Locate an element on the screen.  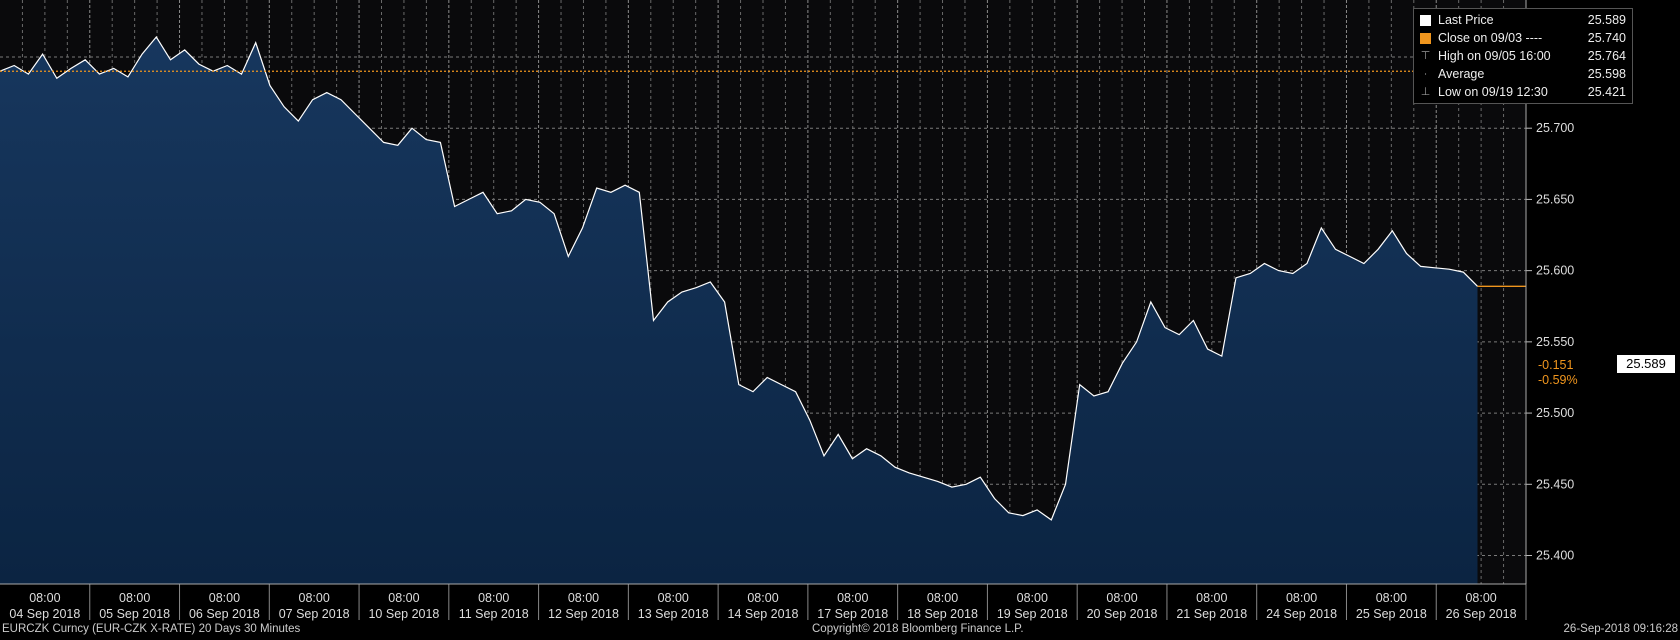
x-tick-day: 06 Sep 2018 is located at coordinates (224, 614).